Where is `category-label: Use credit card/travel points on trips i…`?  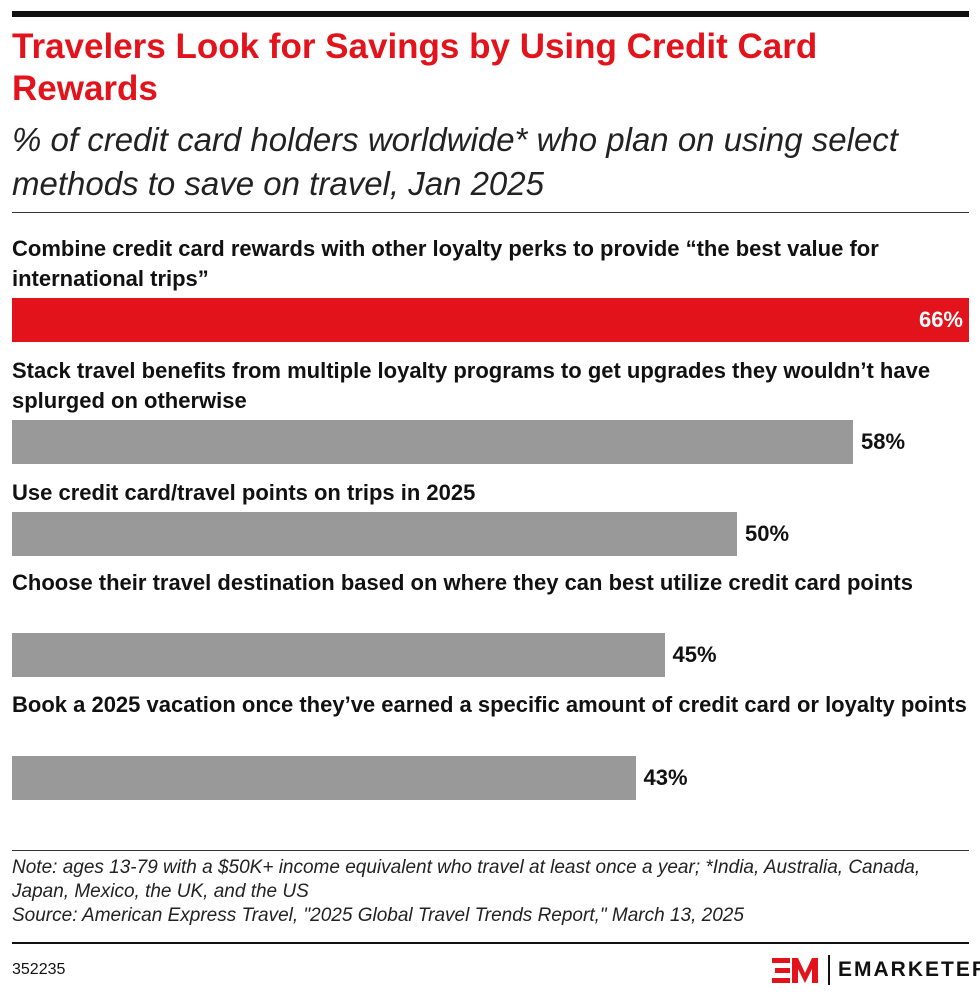 category-label: Use credit card/travel points on trips i… is located at coordinates (244, 492).